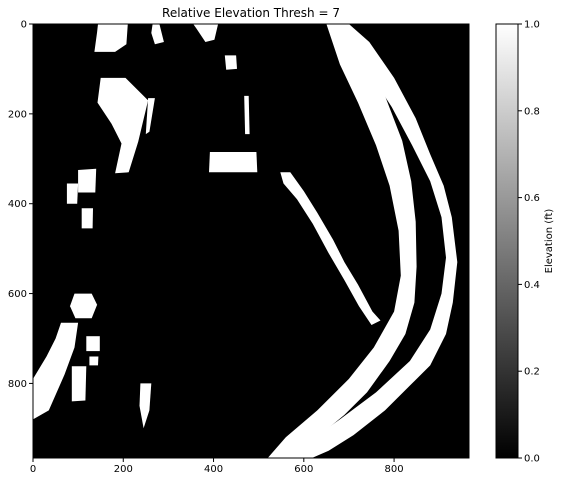 The height and width of the screenshot is (482, 562). I want to click on y-axis: 0 200 400 600 800, so click(20, 205).